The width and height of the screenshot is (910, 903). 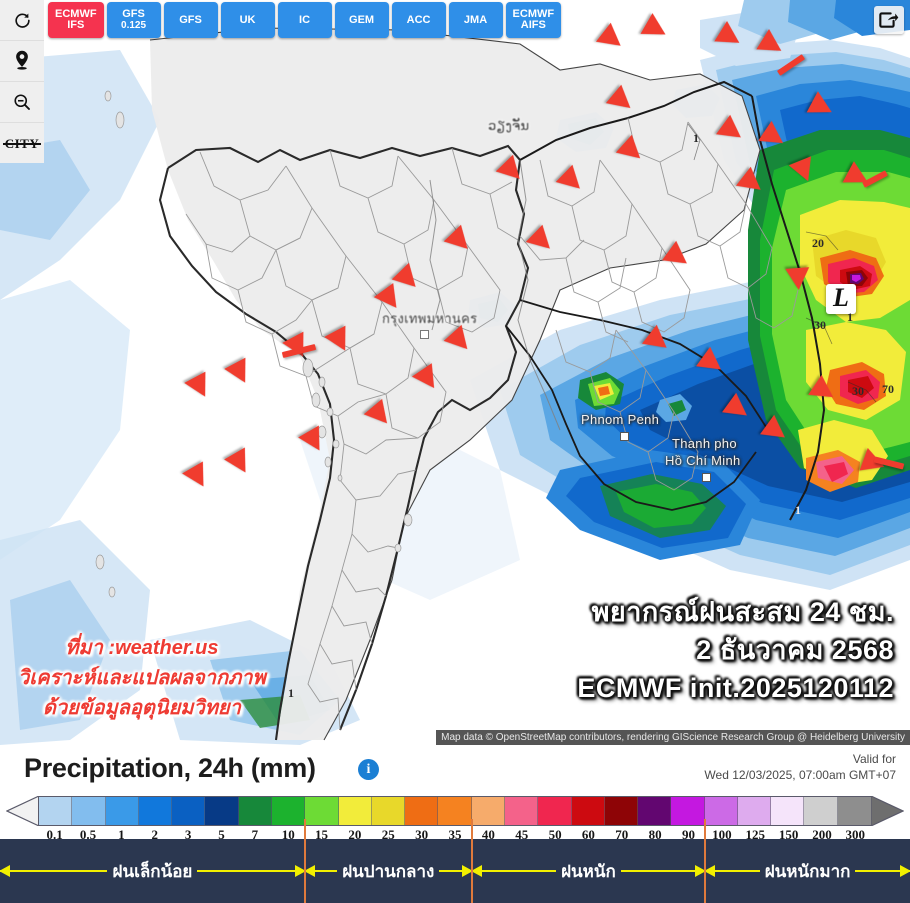 What do you see at coordinates (255, 834) in the screenshot?
I see `scale-tick: 7` at bounding box center [255, 834].